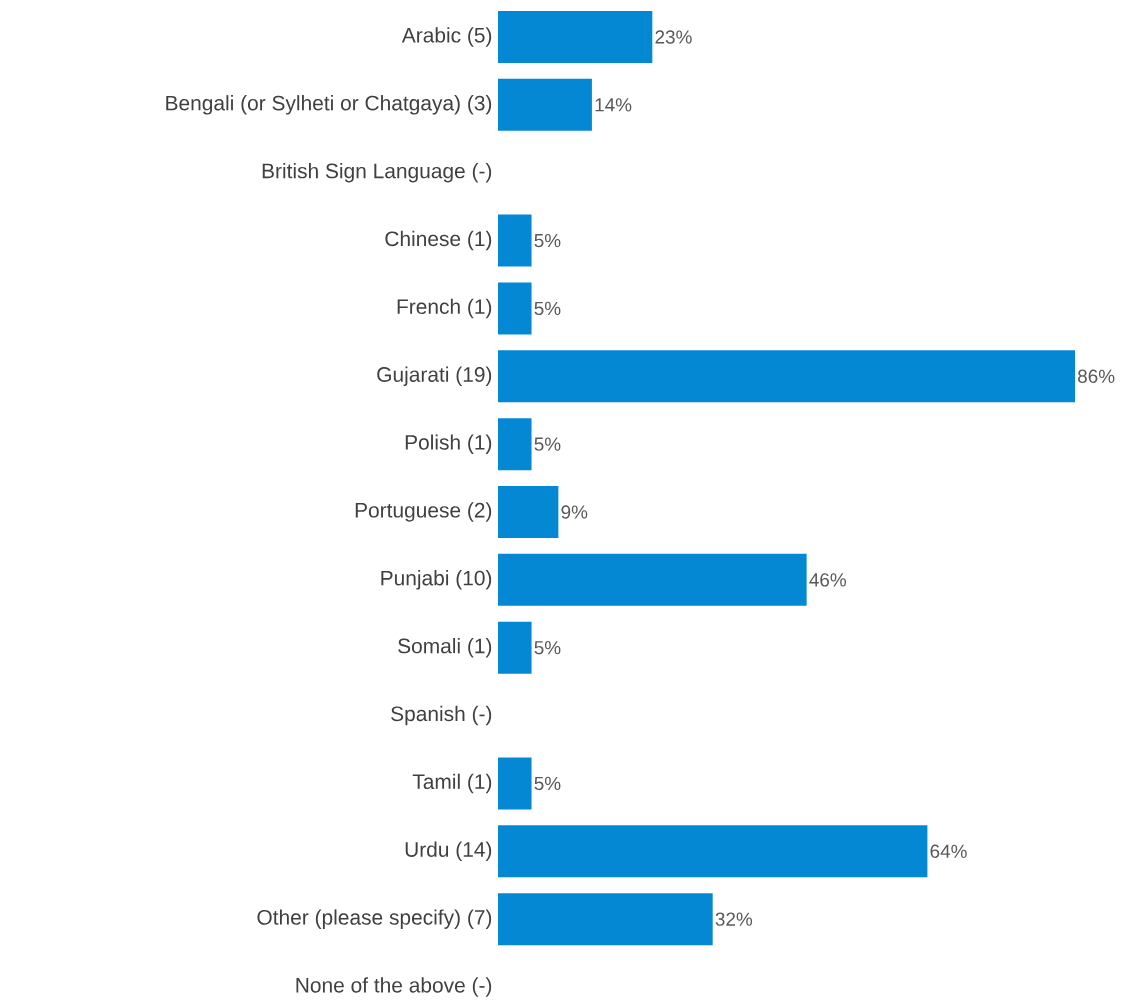 This screenshot has width=1134, height=1003. I want to click on y-tick-label: British Sign Language (-), so click(377, 172).